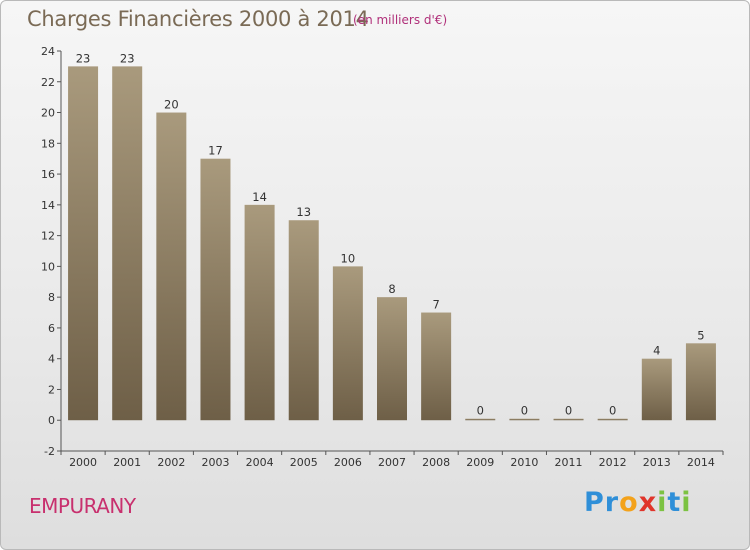 The width and height of the screenshot is (750, 550). Describe the element at coordinates (594, 502) in the screenshot. I see `logo-letter: P` at that location.